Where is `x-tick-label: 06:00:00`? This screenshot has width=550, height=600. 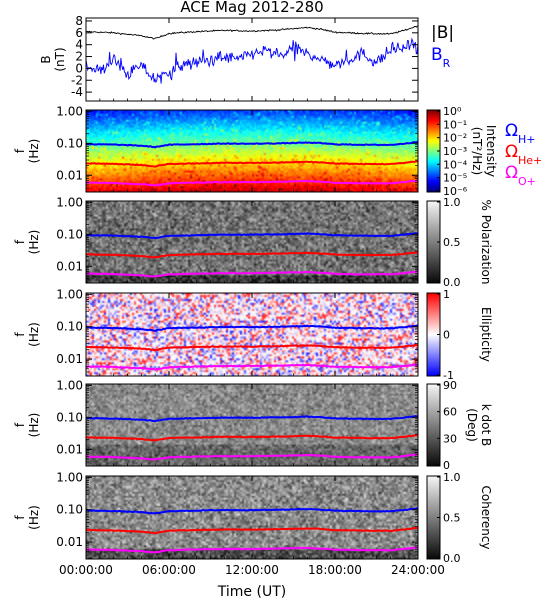 x-tick-label: 06:00:00 is located at coordinates (169, 570).